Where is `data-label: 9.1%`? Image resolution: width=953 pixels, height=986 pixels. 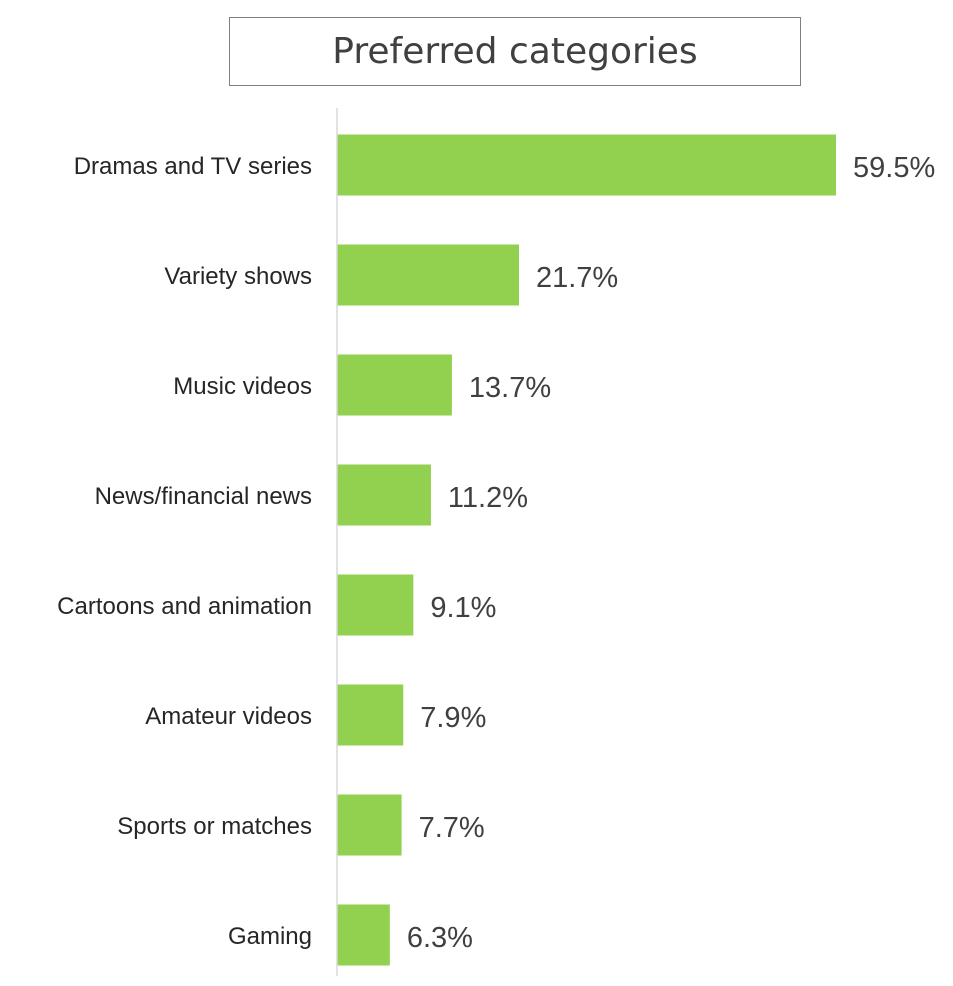
data-label: 9.1% is located at coordinates (463, 608).